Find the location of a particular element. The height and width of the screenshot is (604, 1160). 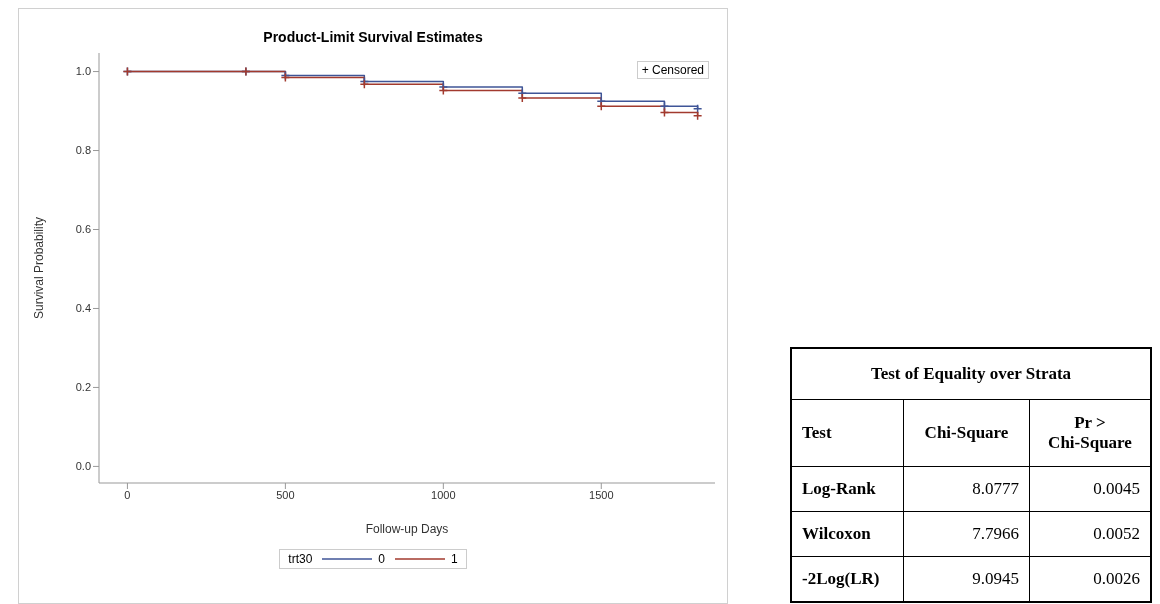

chart-title: Product-Limit Survival Estimates is located at coordinates (373, 37).